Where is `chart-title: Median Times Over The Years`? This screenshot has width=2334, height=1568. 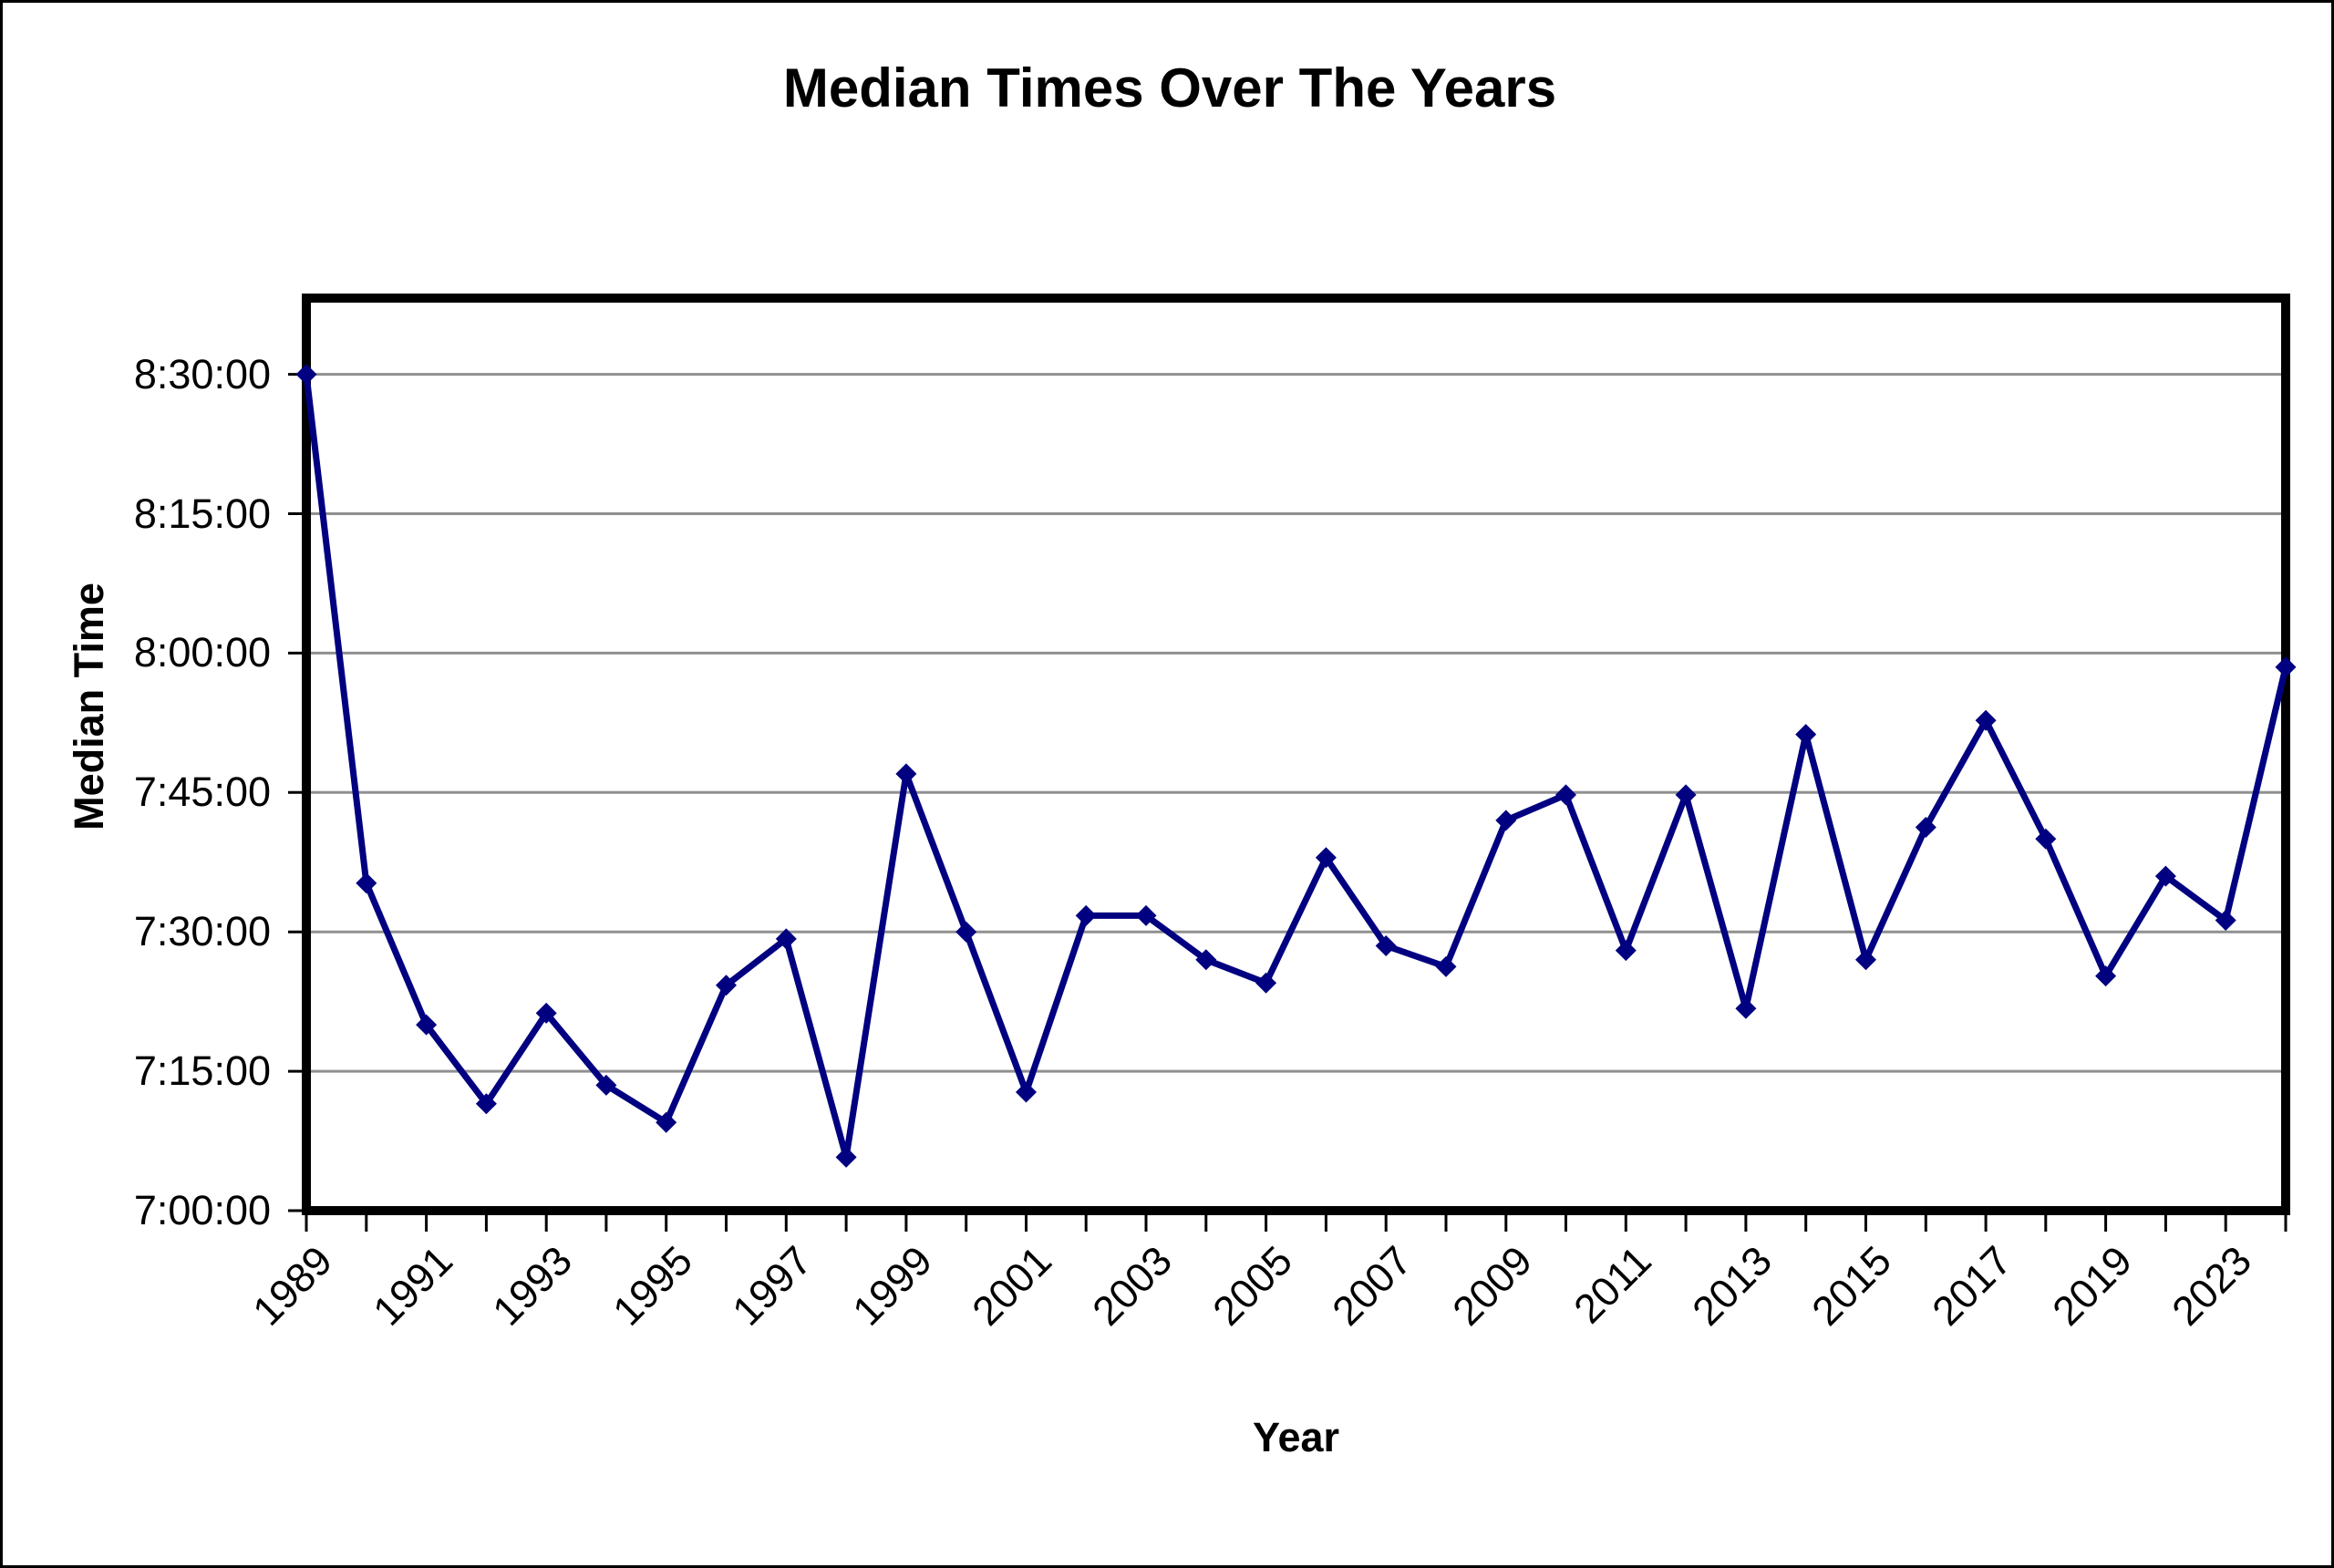 chart-title: Median Times Over The Years is located at coordinates (1170, 88).